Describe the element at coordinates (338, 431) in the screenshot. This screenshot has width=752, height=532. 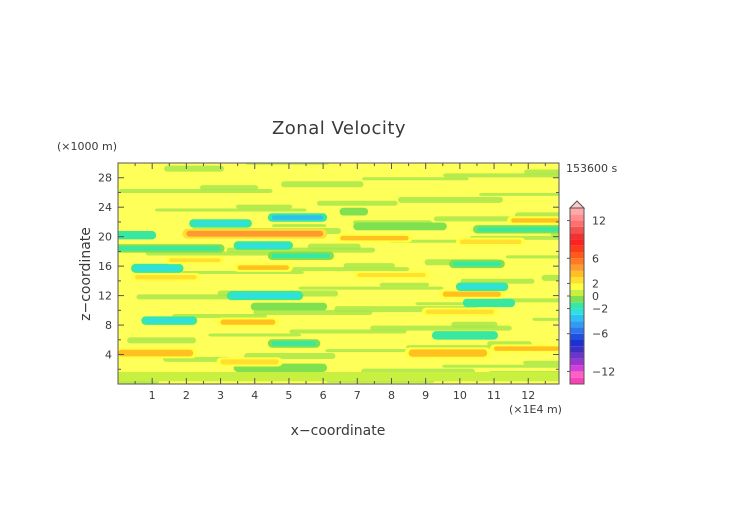
I see `x-axis-label: x−coordinate` at that location.